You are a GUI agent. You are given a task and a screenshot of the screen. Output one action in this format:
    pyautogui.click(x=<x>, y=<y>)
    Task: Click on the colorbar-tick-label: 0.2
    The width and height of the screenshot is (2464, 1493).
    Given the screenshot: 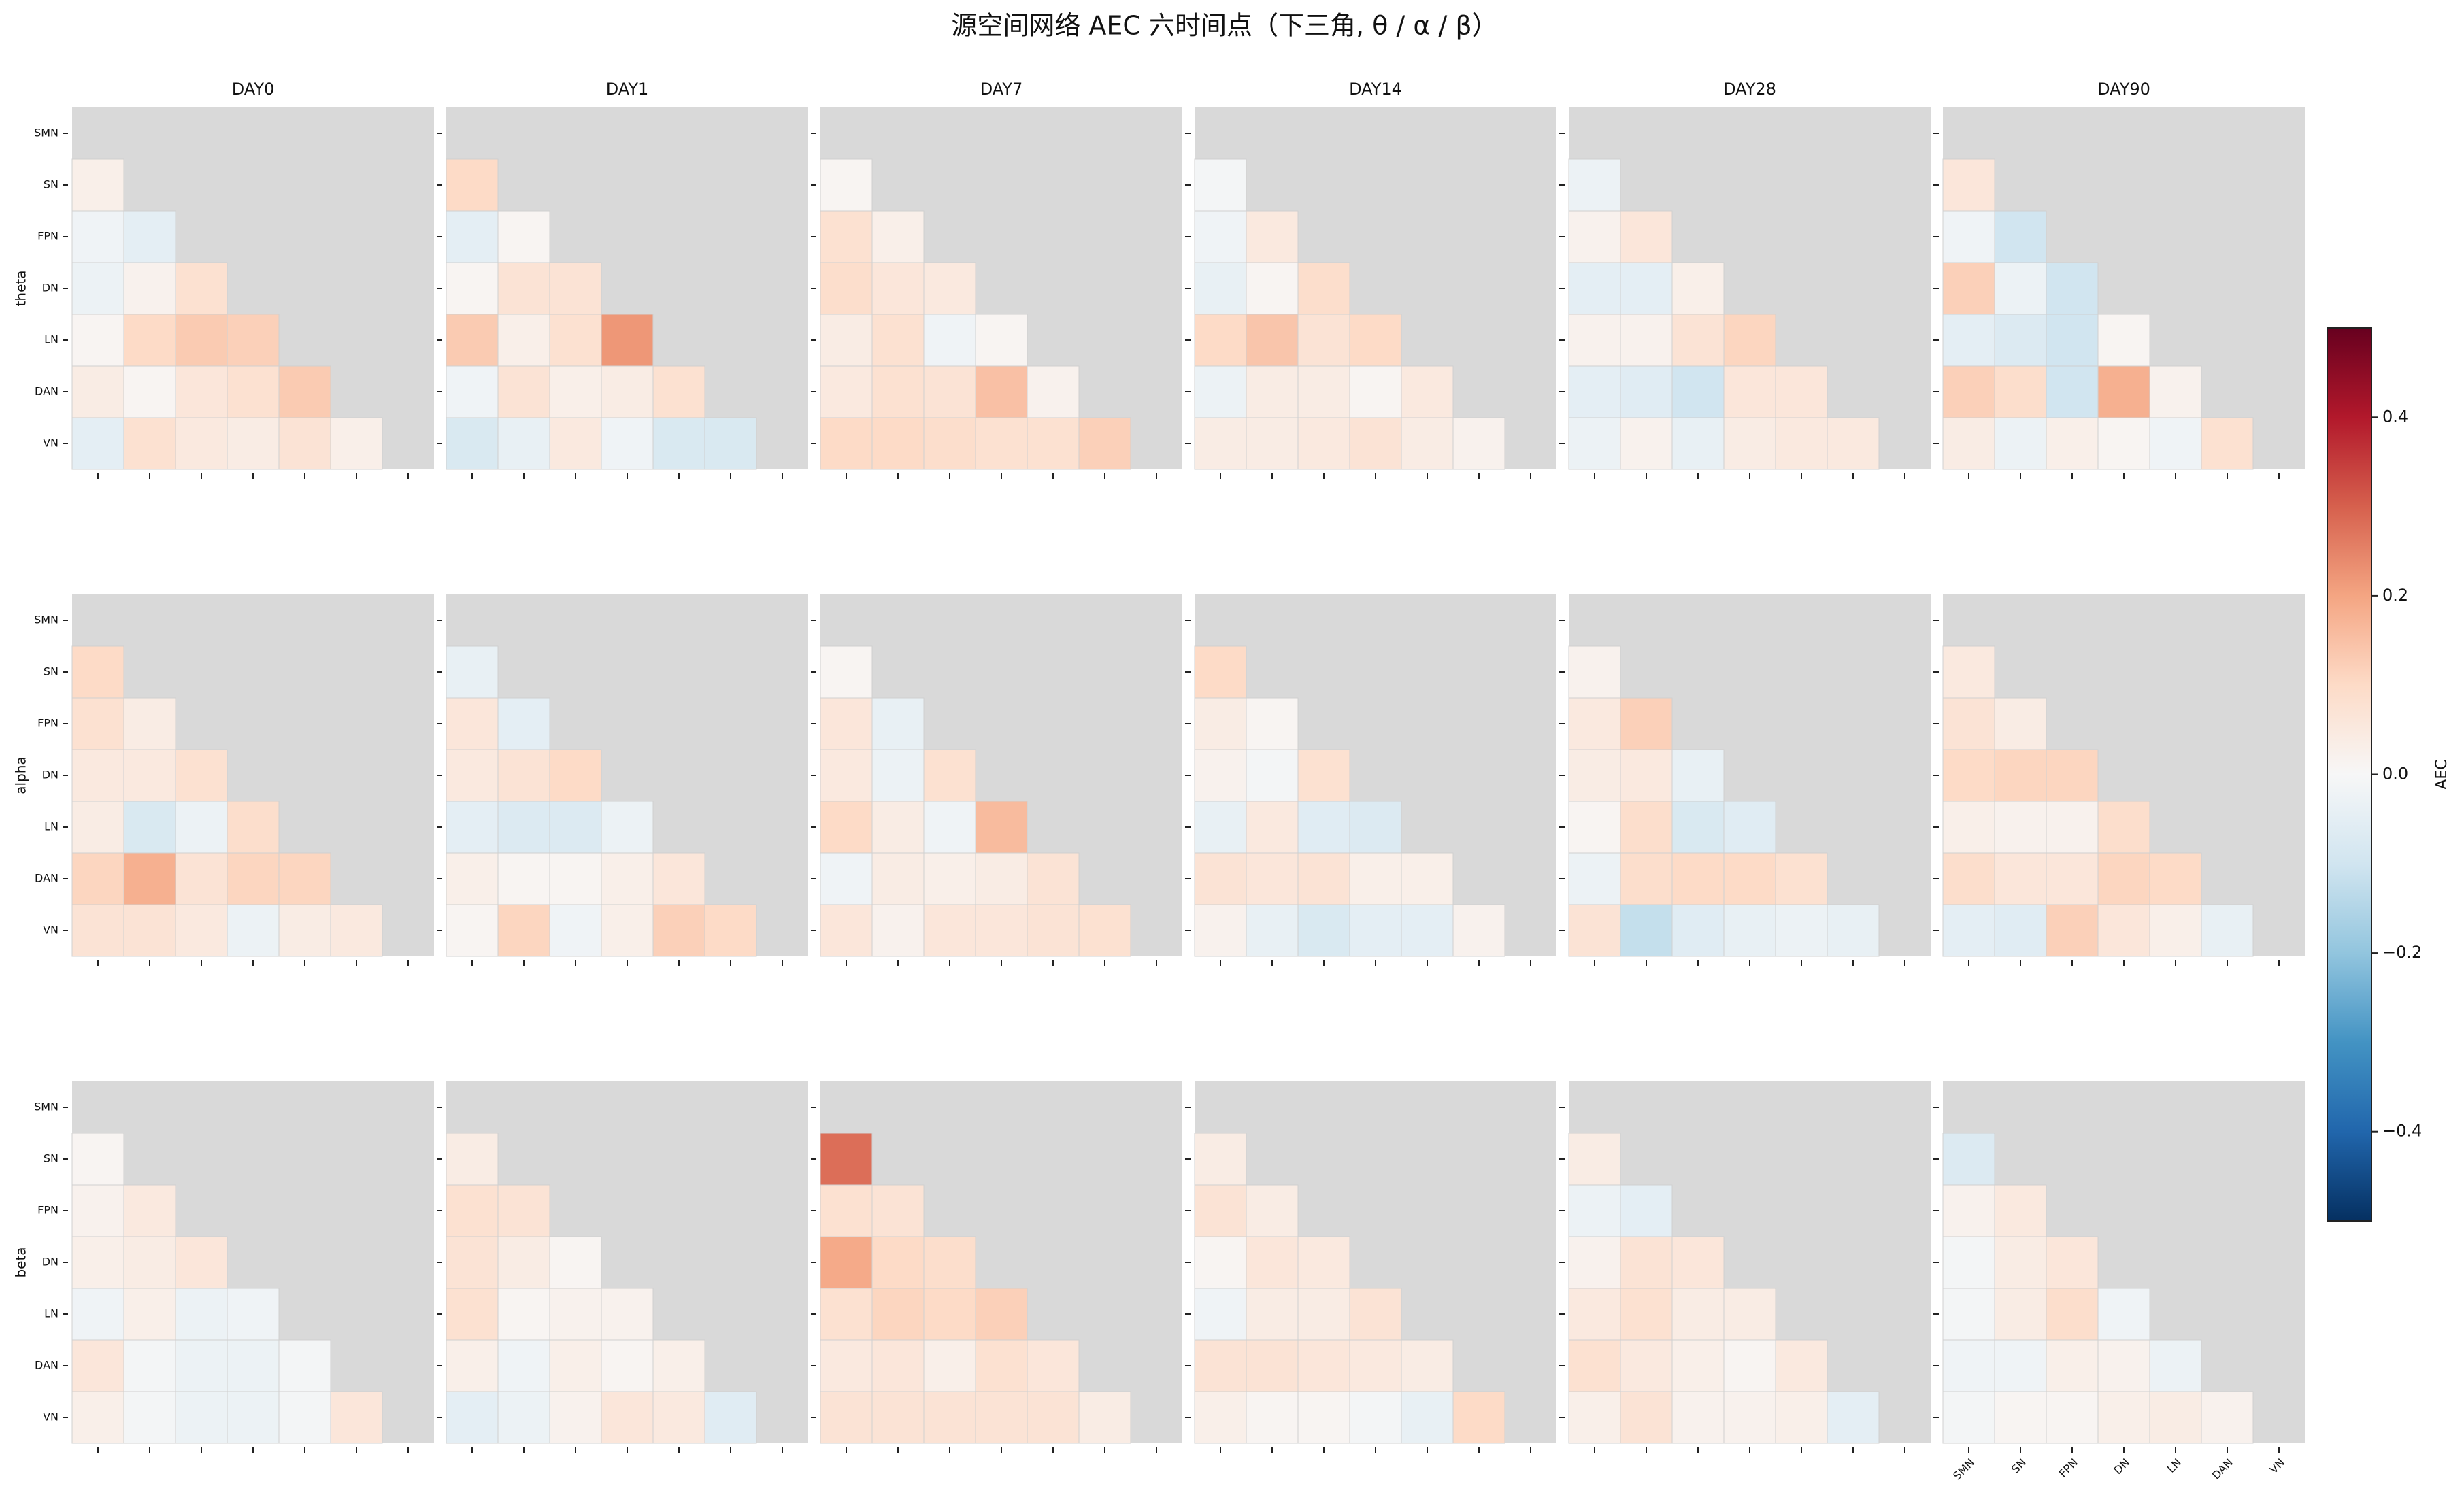 What is the action you would take?
    pyautogui.click(x=2395, y=595)
    